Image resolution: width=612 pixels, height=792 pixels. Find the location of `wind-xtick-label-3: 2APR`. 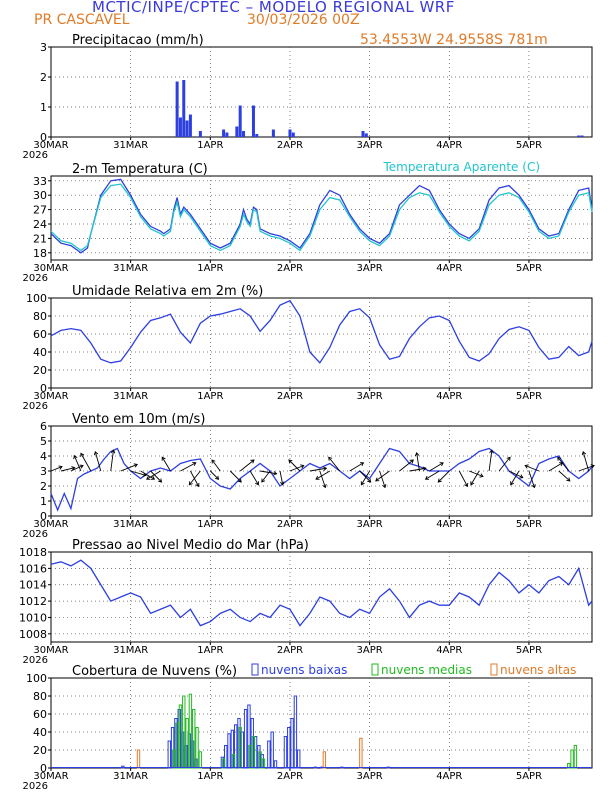

wind-xtick-label-3: 2APR is located at coordinates (290, 524).